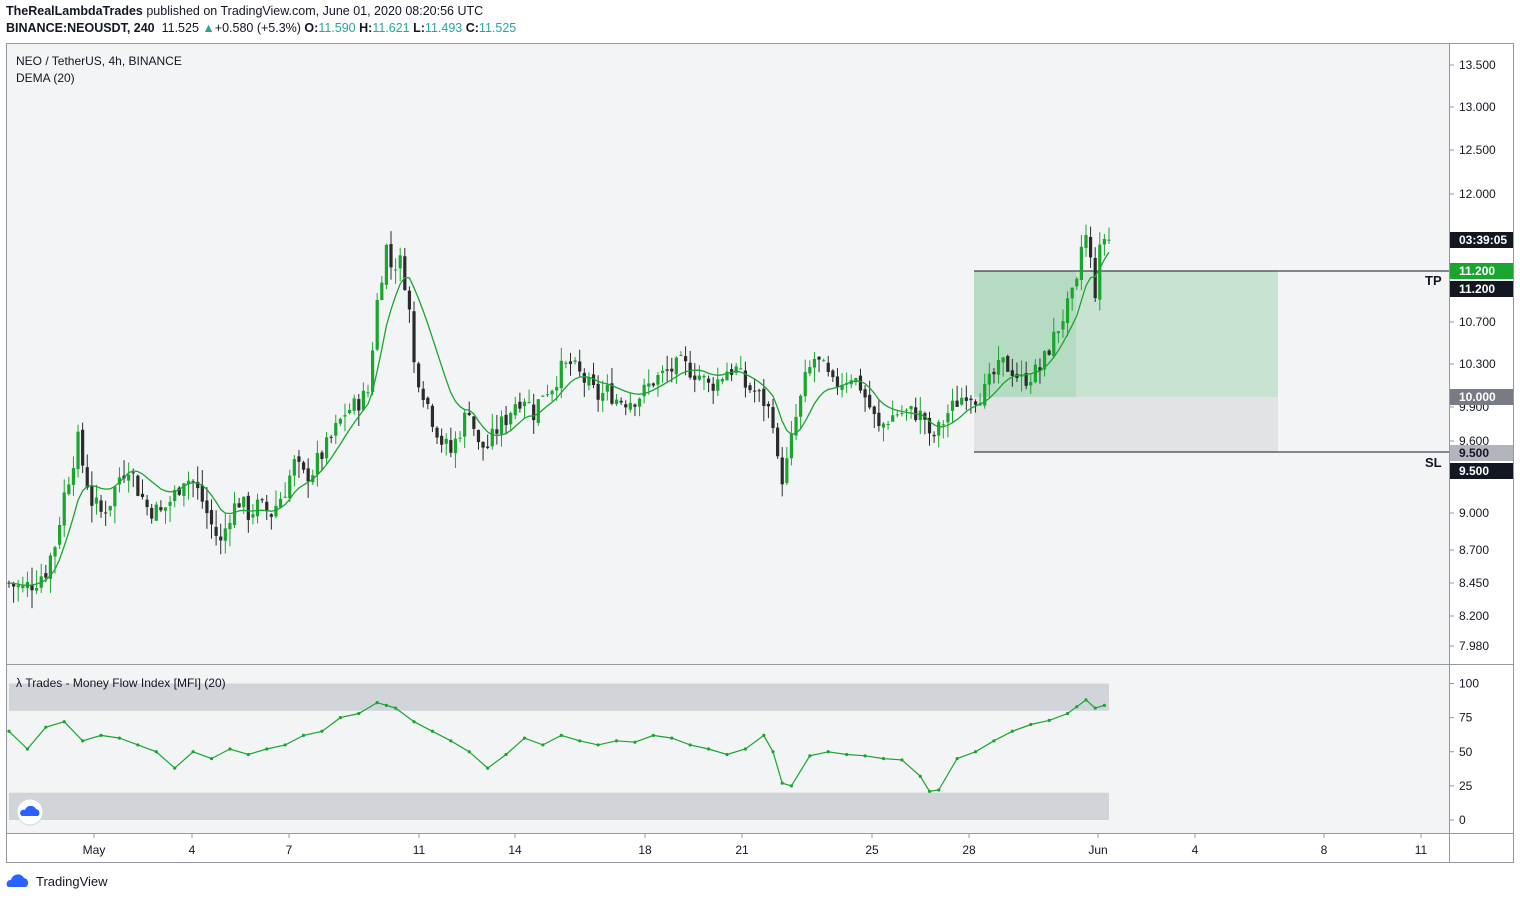 The image size is (1520, 900). What do you see at coordinates (1477, 194) in the screenshot?
I see `price-tick-label: 12.000` at bounding box center [1477, 194].